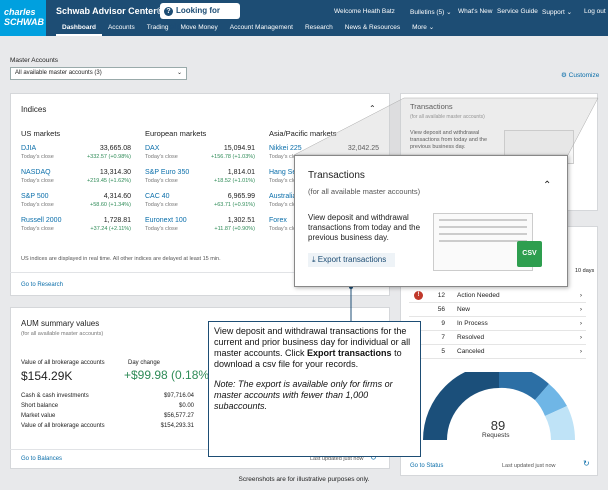 The height and width of the screenshot is (490, 608). Describe the element at coordinates (41, 133) in the screenshot. I see `us-markets-heading: US markets` at that location.